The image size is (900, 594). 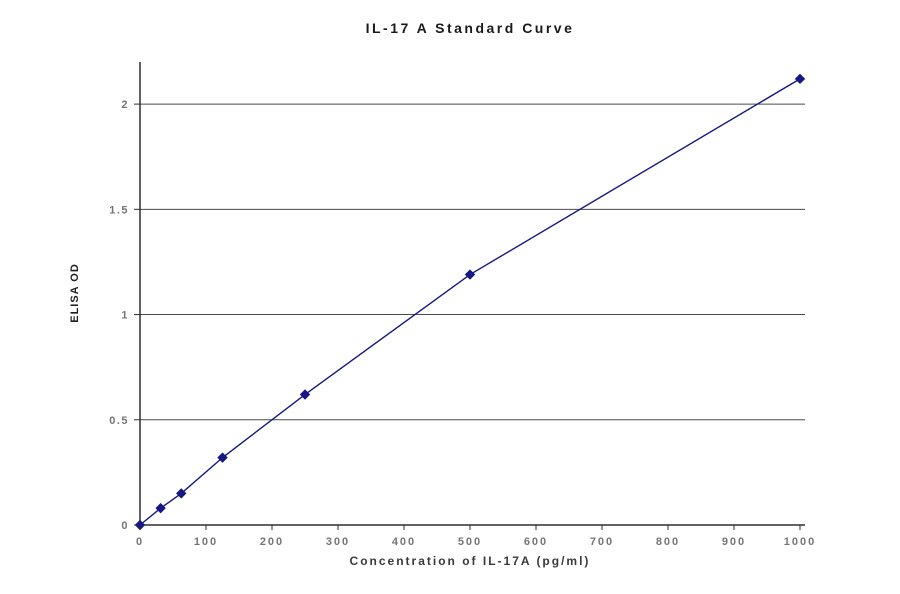 I want to click on x-tick-label: 400, so click(x=404, y=542).